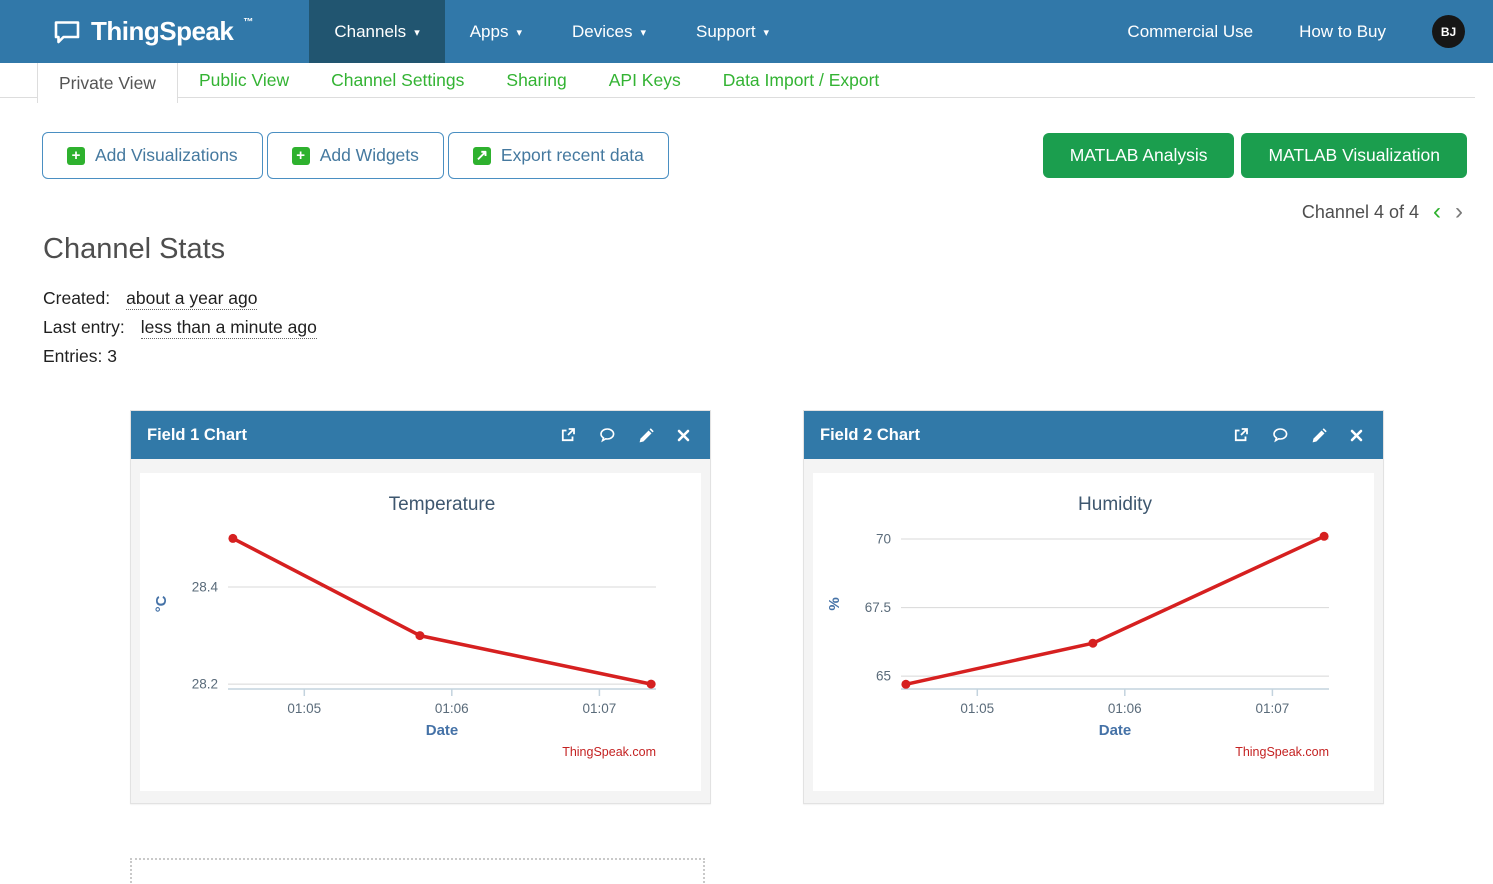 The width and height of the screenshot is (1493, 884). What do you see at coordinates (1138, 155) in the screenshot?
I see `matlab-analysis-button: MATLAB Analysis` at bounding box center [1138, 155].